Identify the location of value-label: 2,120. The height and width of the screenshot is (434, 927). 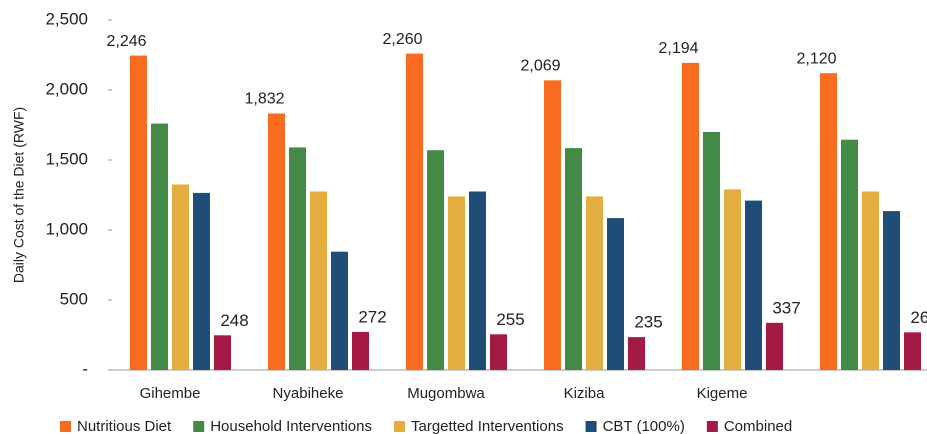
(816, 58).